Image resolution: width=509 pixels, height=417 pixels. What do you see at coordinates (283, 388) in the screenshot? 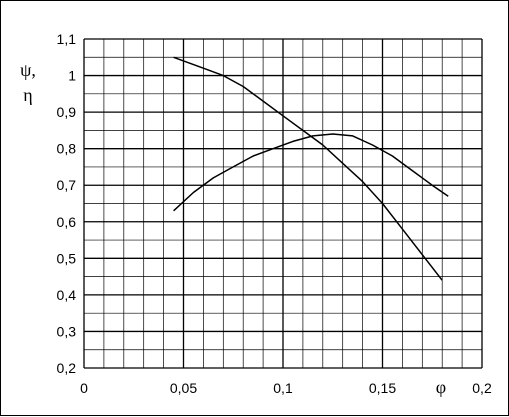
I see `x-tick-label: 0,1` at bounding box center [283, 388].